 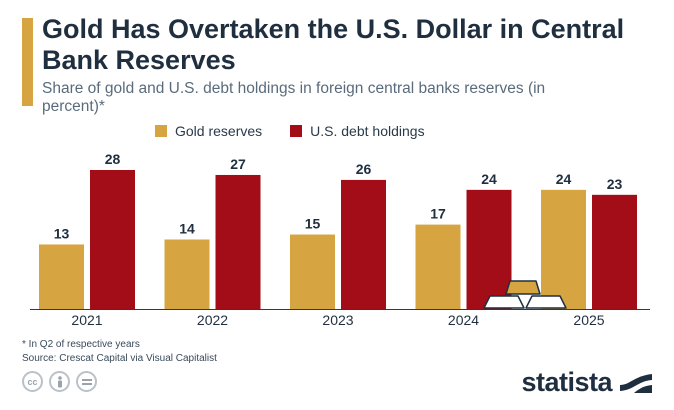 I want to click on data-label-gold-2021: 13, so click(x=62, y=233).